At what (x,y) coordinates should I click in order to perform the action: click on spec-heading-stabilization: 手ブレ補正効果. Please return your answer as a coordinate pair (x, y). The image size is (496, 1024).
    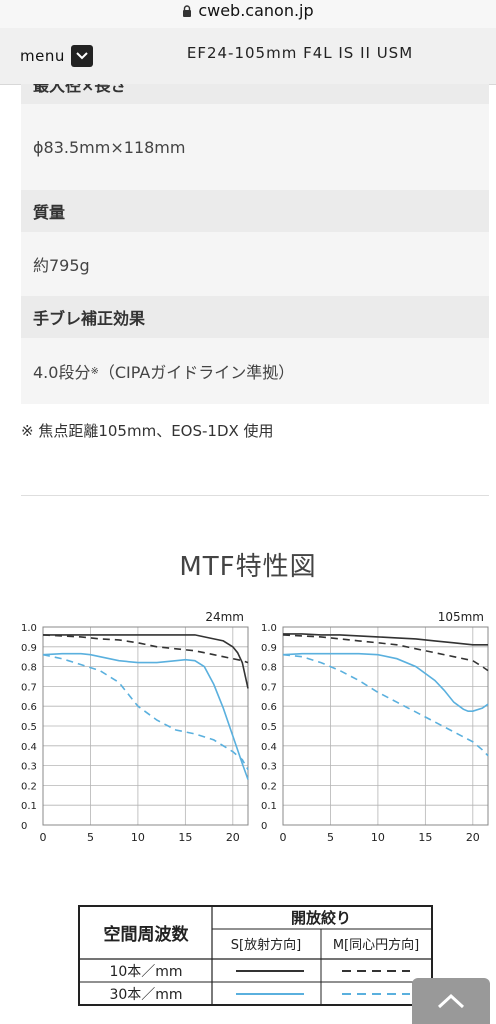
    Looking at the image, I should click on (255, 317).